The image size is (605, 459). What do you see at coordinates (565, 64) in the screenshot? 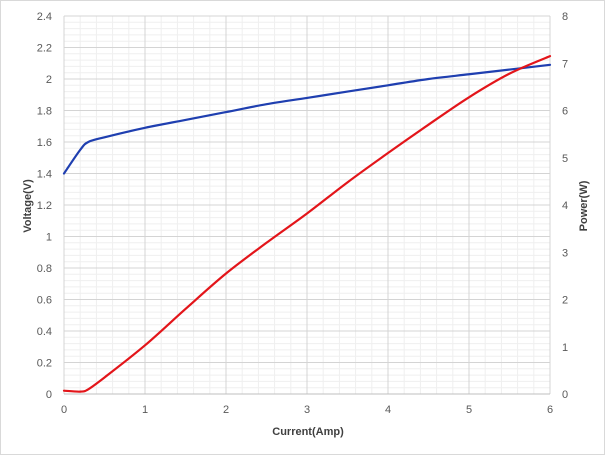
I see `y2-tick-label: 7` at bounding box center [565, 64].